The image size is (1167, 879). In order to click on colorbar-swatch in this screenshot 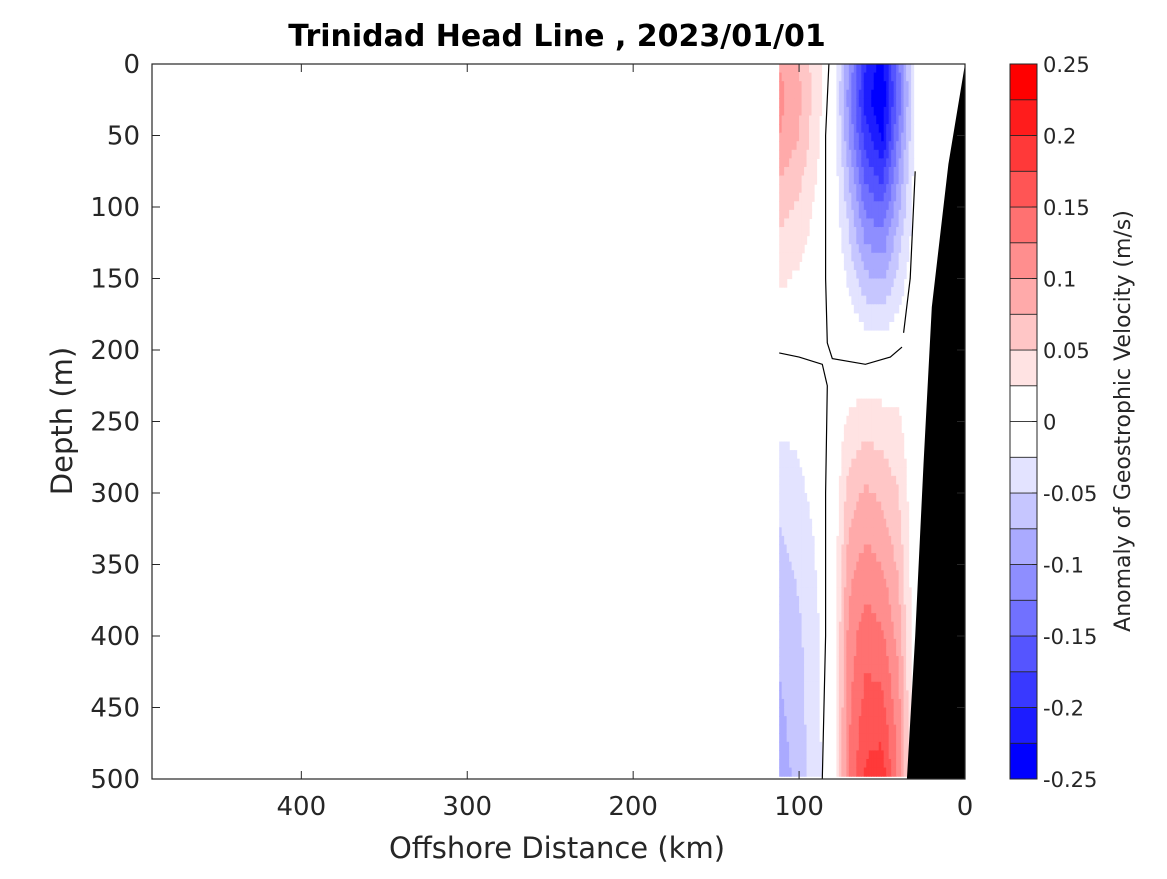, I will do `click(1023, 368)`.